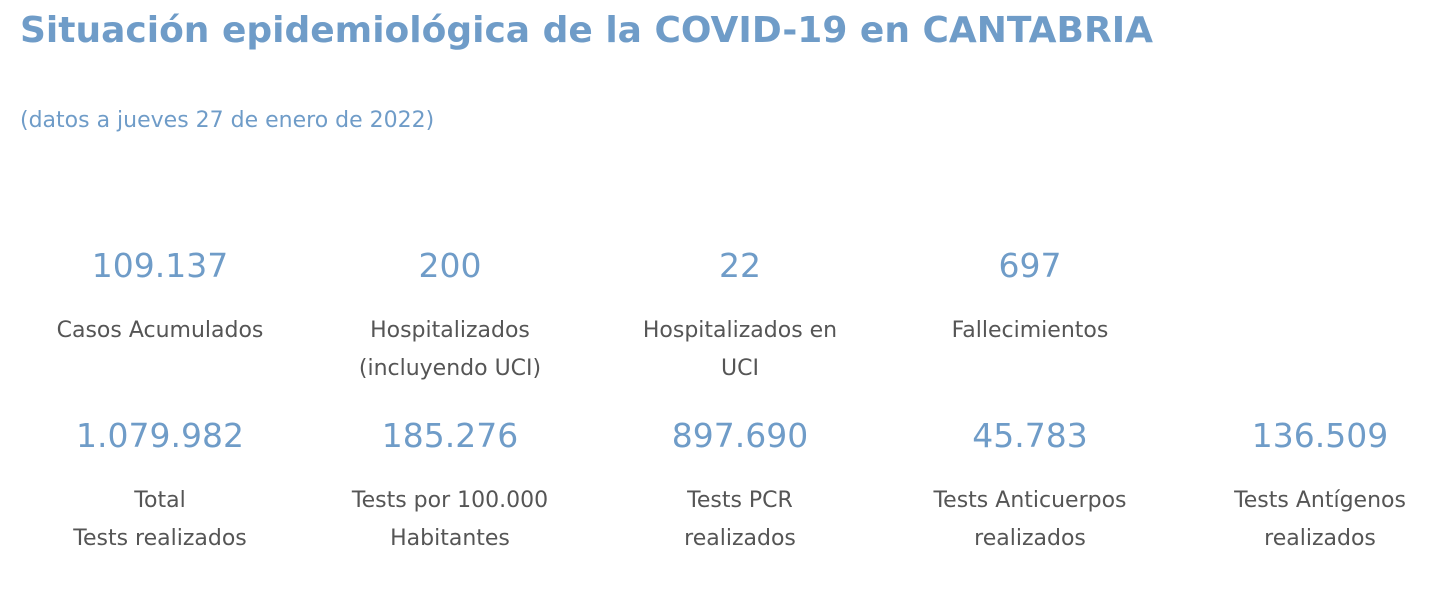 Image resolution: width=1432 pixels, height=598 pixels. What do you see at coordinates (450, 368) in the screenshot?
I see `stat-label-line: (incluyendo UCI)` at bounding box center [450, 368].